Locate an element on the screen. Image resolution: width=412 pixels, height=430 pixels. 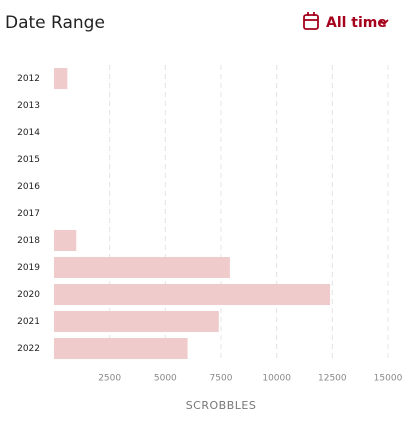
chevron-icon is located at coordinates (384, 22).